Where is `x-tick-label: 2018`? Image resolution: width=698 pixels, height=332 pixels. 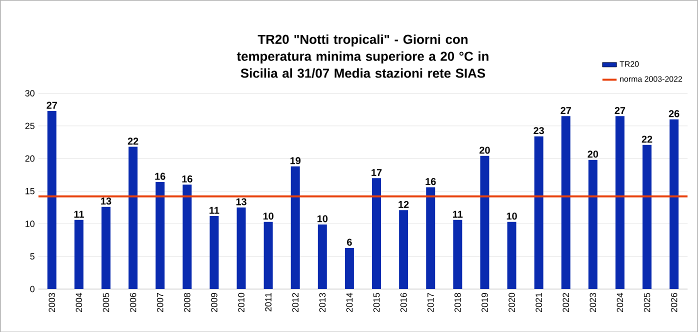 x-tick-label: 2018 is located at coordinates (457, 302).